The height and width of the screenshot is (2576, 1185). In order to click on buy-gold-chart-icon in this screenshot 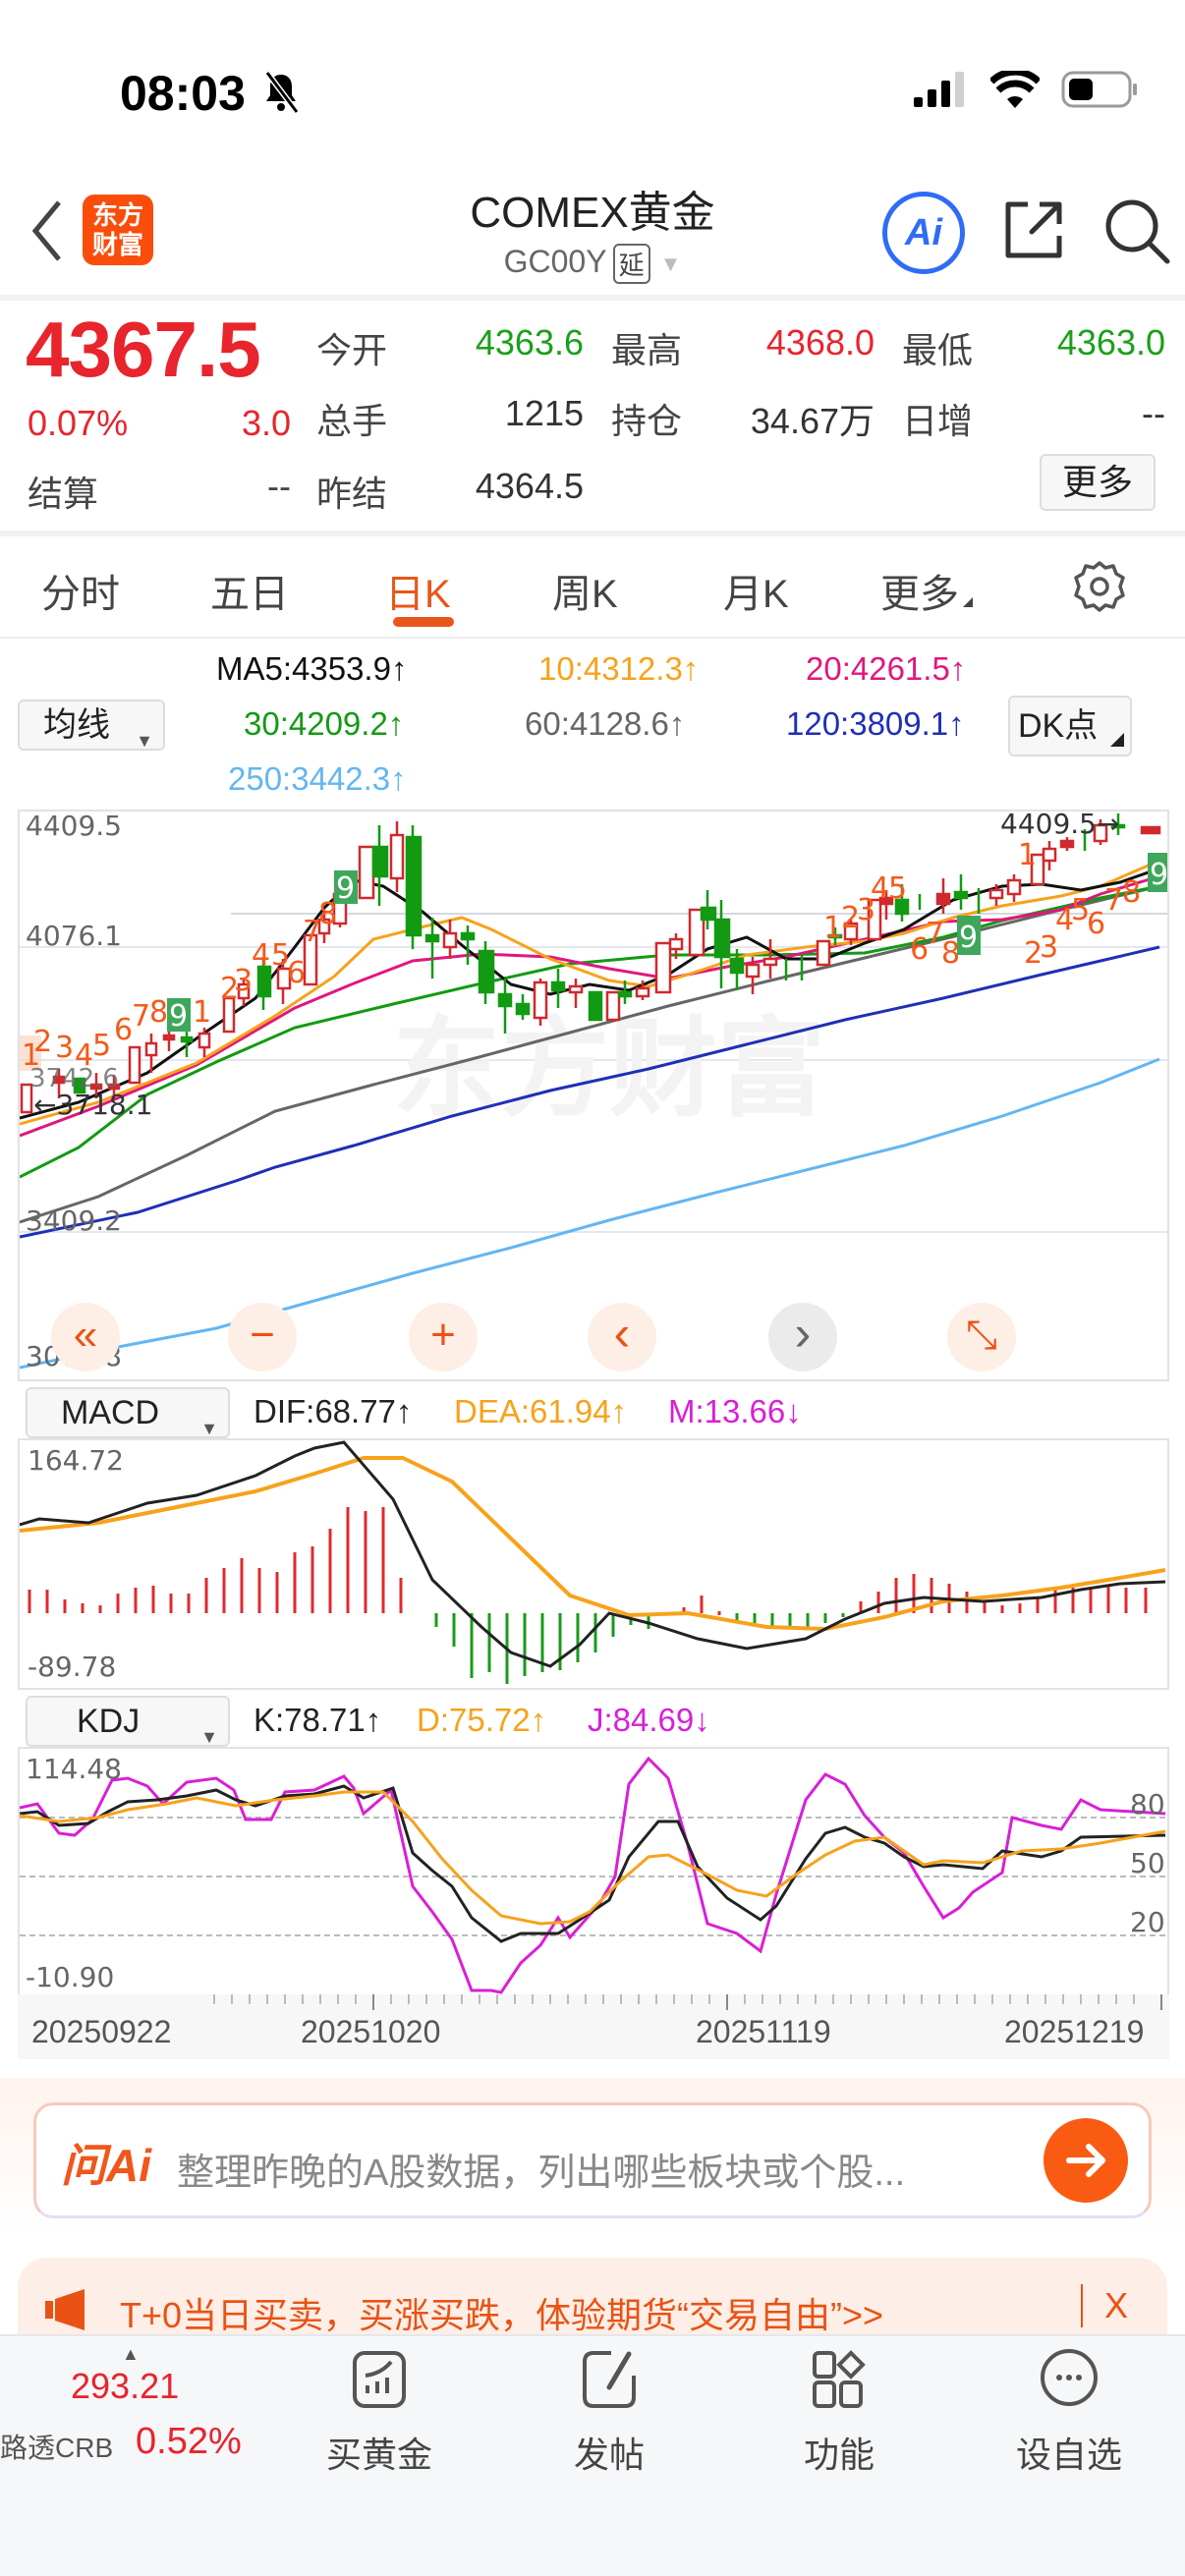, I will do `click(380, 2379)`.